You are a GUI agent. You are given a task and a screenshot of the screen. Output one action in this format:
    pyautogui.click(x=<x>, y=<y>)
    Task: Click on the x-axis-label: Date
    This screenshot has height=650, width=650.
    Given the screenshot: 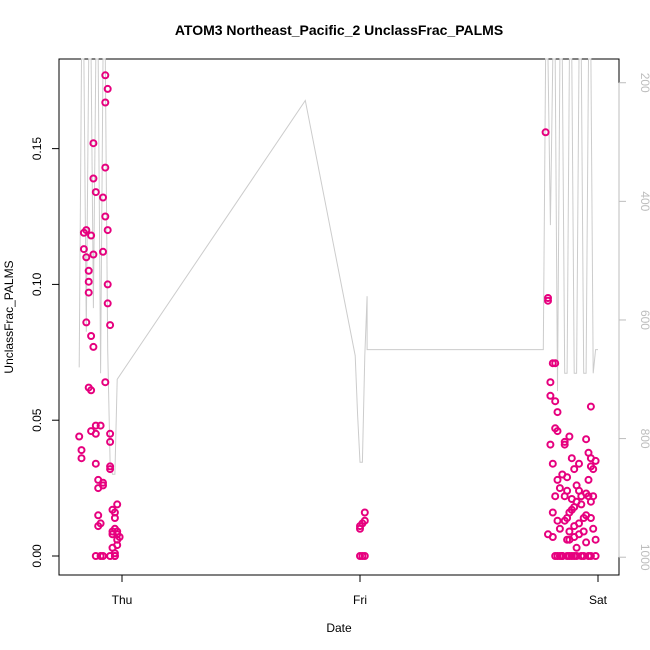 What is the action you would take?
    pyautogui.click(x=339, y=628)
    